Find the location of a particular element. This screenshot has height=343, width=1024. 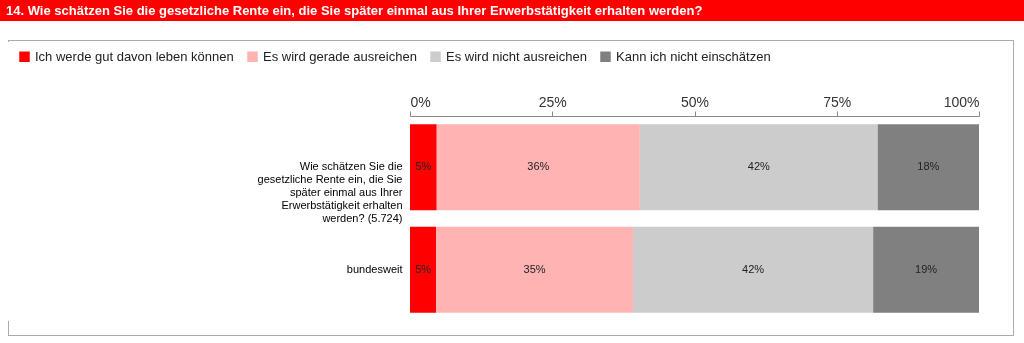

x-tick-label: 100% is located at coordinates (961, 101).